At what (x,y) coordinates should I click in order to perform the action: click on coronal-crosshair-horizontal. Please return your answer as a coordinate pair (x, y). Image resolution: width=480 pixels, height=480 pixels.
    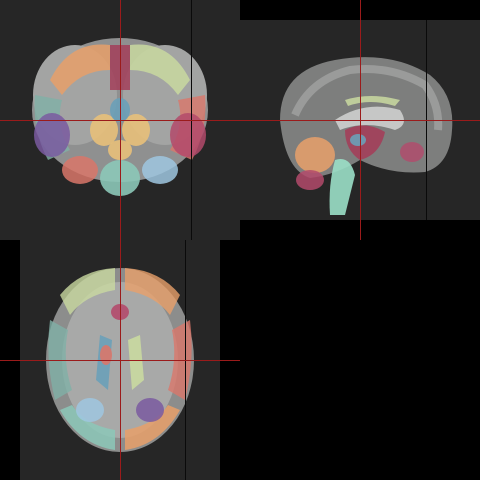
    Looking at the image, I should click on (120, 120).